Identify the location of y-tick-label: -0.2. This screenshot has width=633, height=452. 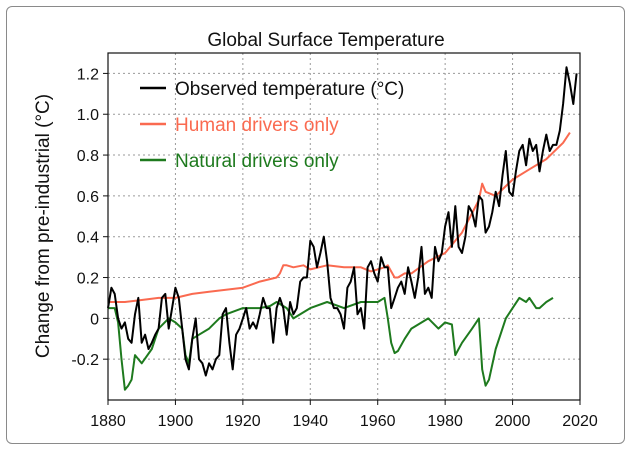
(85, 360).